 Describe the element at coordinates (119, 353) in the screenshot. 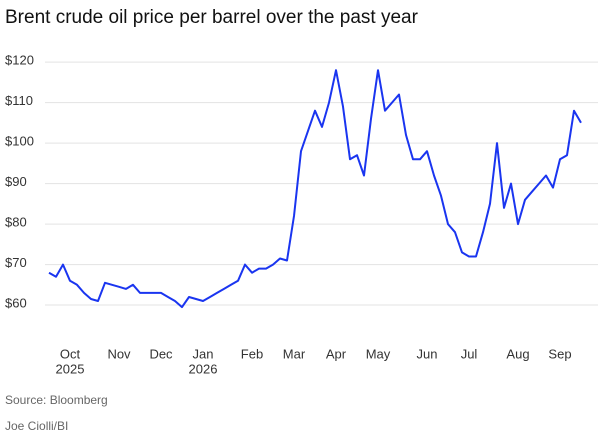

I see `x-tick-label: Nov` at that location.